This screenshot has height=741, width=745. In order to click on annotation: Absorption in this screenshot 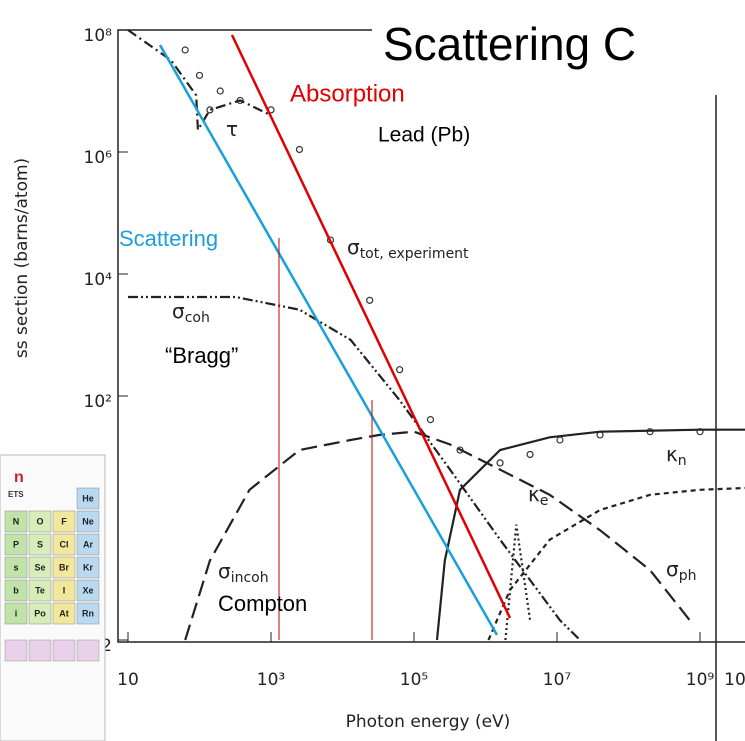, I will do `click(347, 93)`.